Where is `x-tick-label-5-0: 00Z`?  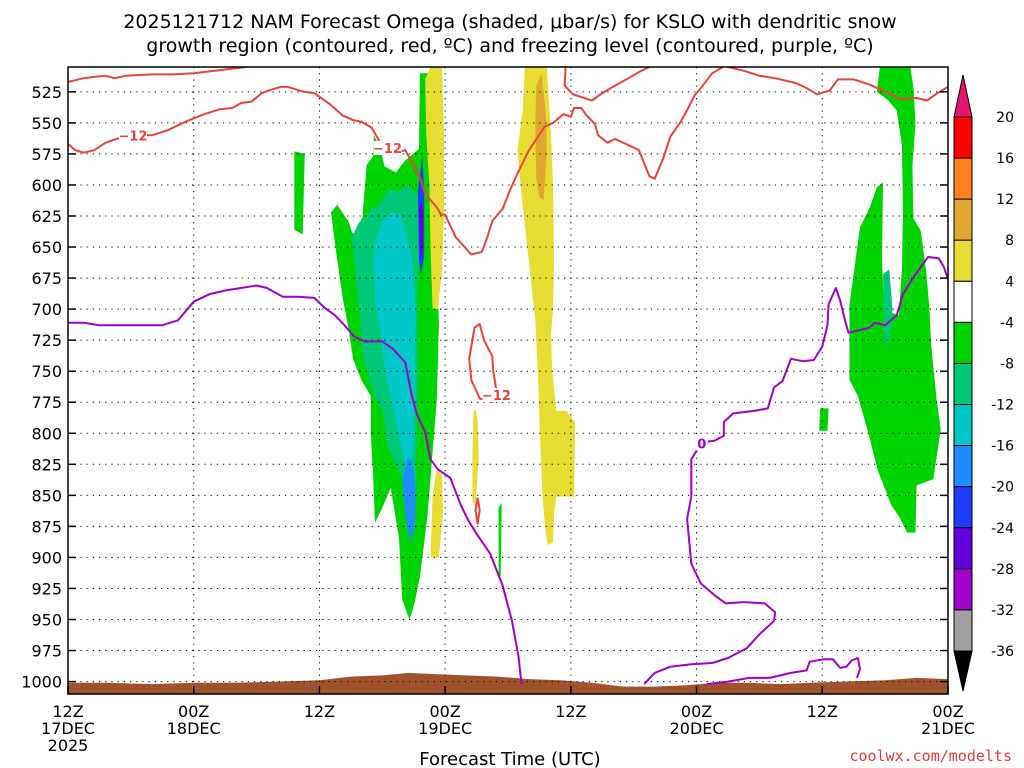
x-tick-label-5-0: 00Z is located at coordinates (696, 711).